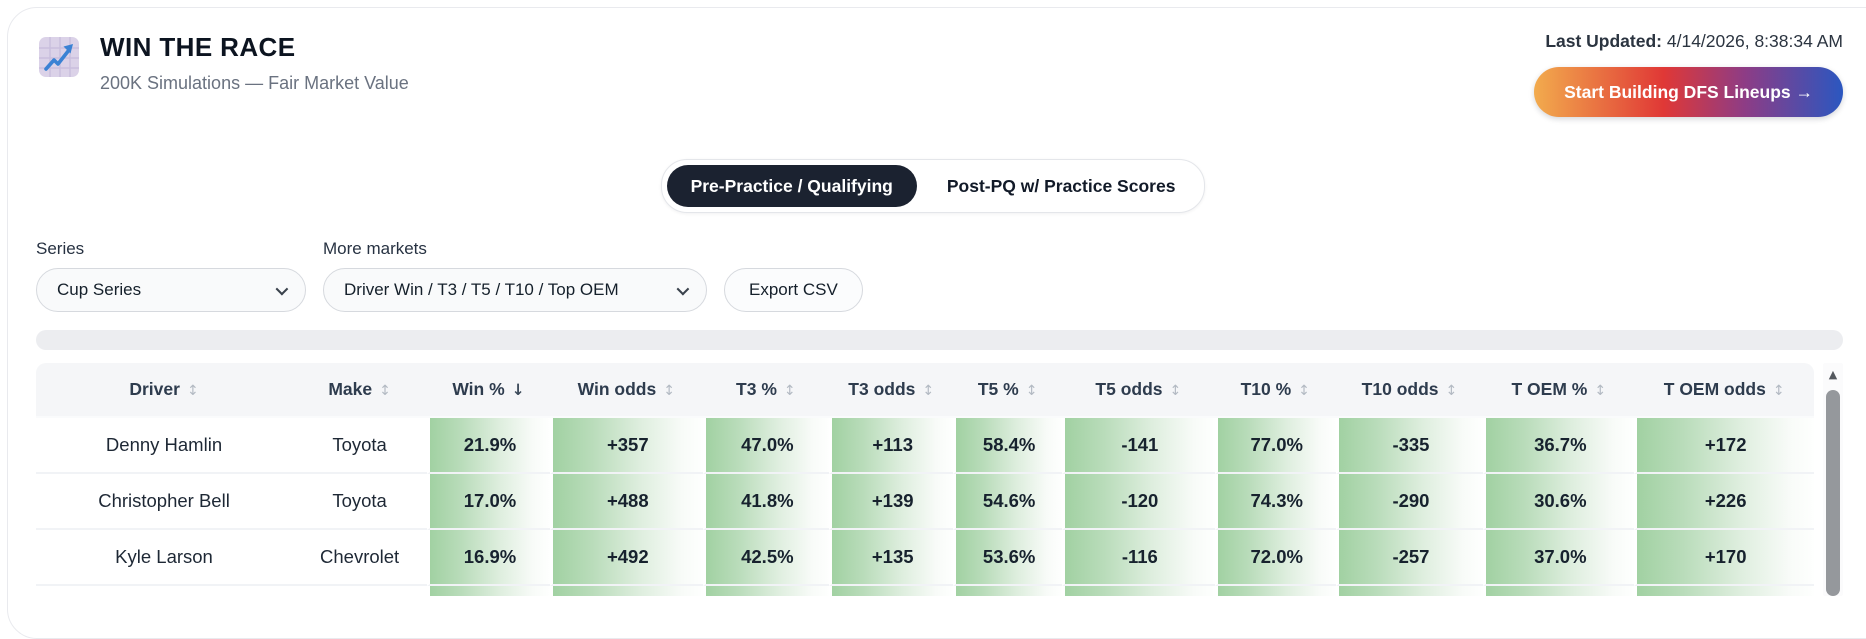  What do you see at coordinates (488, 446) in the screenshot?
I see `value-cell: 21.9%` at bounding box center [488, 446].